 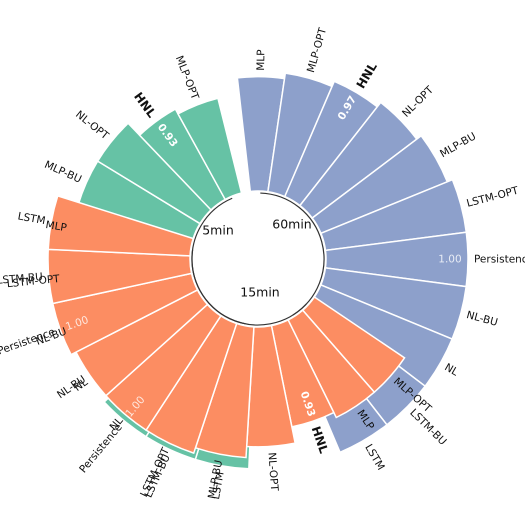 I want to click on bar-15min-mlp, so click(x=331, y=364).